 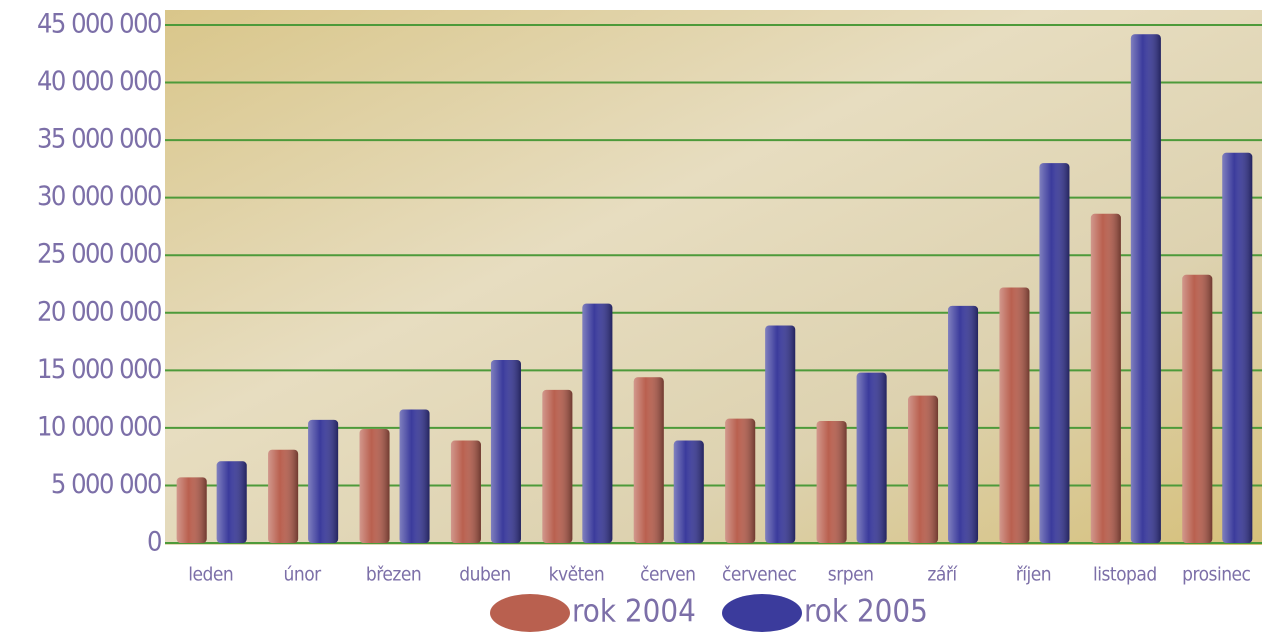 I want to click on x-tick-label: listopad, so click(x=1125, y=575).